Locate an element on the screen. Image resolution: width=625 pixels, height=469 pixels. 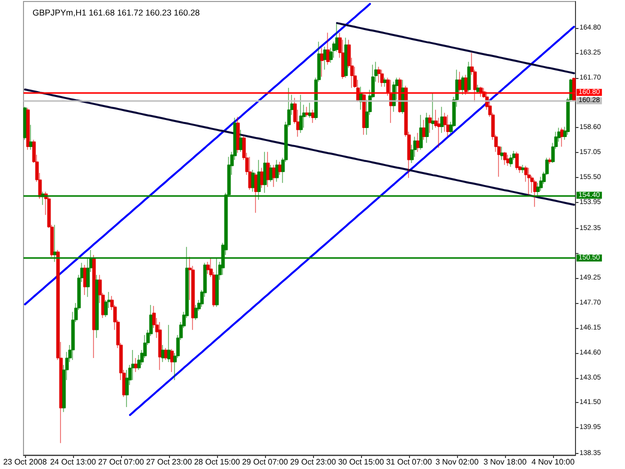
x-tick-label: 29 Oct 07:00 is located at coordinates (265, 462).